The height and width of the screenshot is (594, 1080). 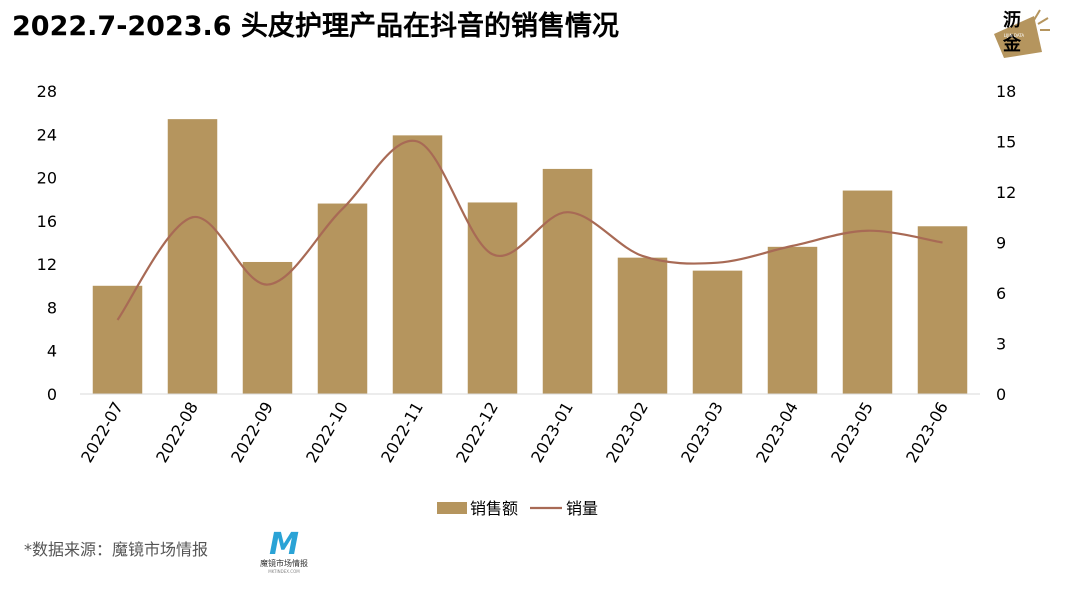 What do you see at coordinates (116, 549) in the screenshot?
I see `data-source: *数据来源：魔镜市场情报` at bounding box center [116, 549].